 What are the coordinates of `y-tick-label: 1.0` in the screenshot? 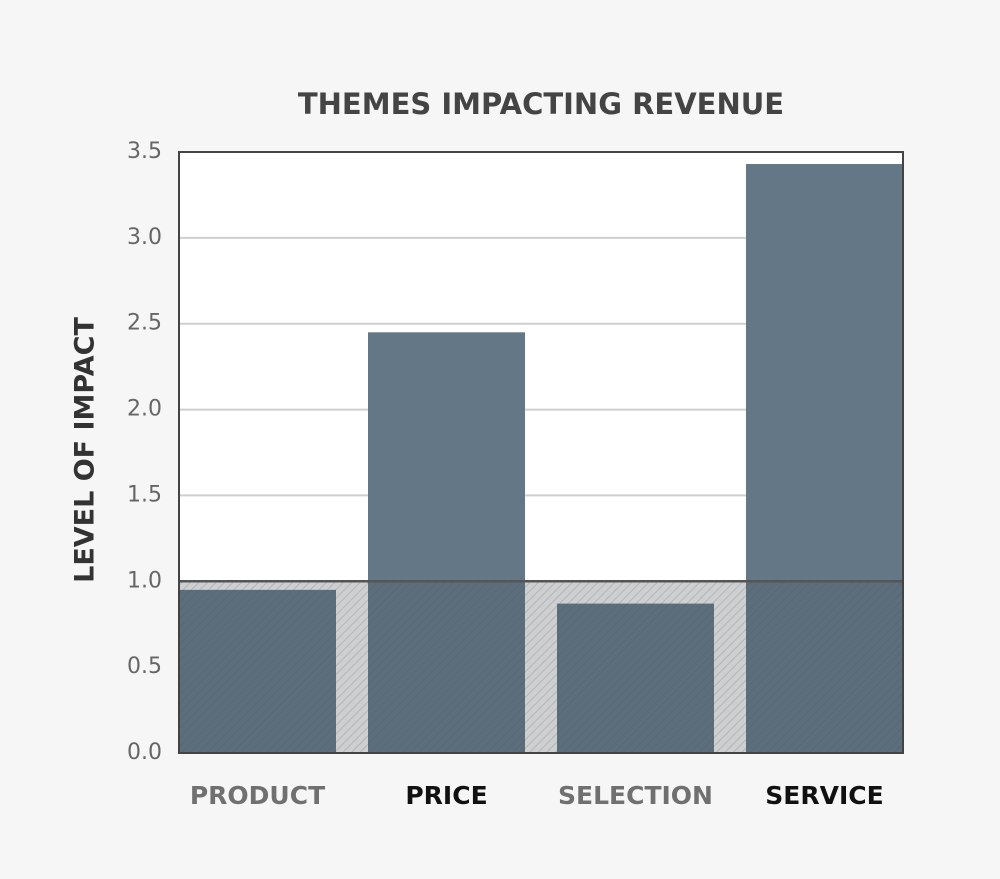 It's located at (144, 580).